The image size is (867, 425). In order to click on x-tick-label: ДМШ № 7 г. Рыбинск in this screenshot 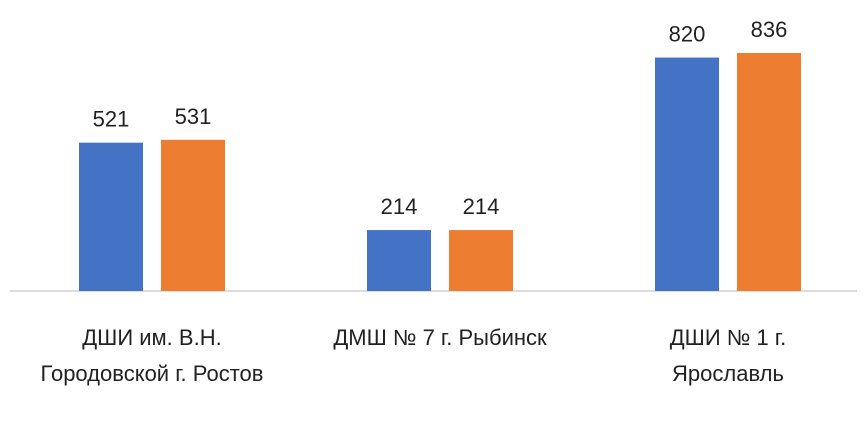, I will do `click(440, 337)`.